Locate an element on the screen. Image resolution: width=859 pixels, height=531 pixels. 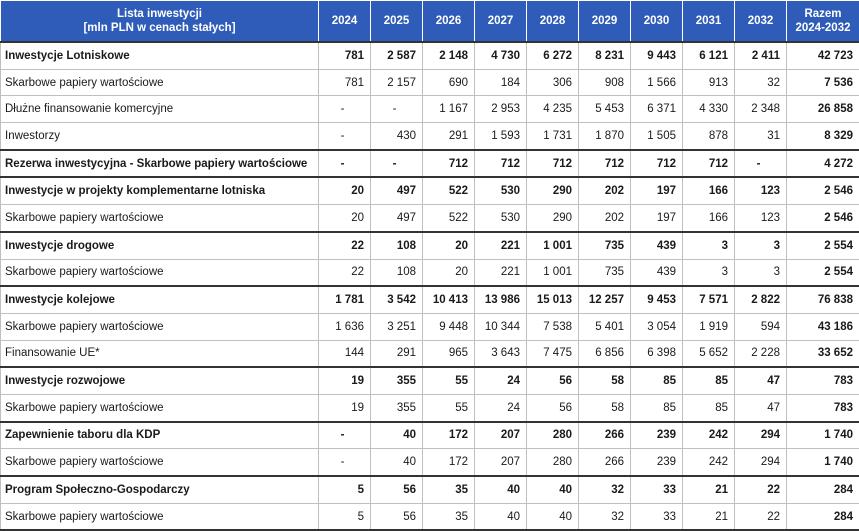
cell-value: 6 272 is located at coordinates (553, 55).